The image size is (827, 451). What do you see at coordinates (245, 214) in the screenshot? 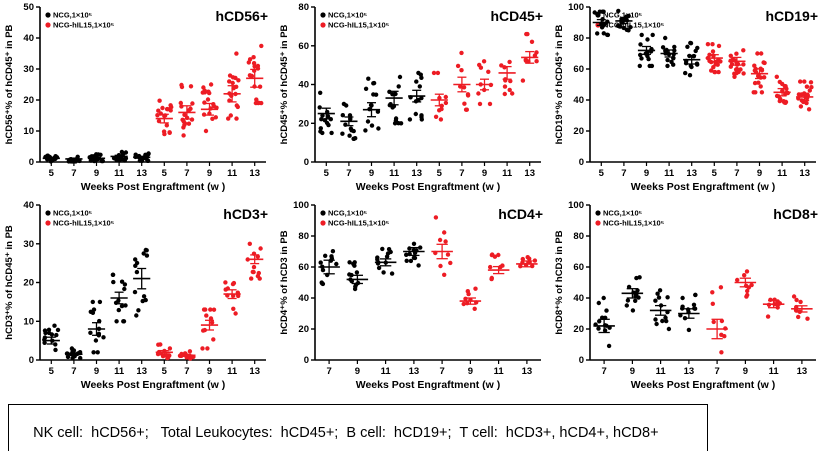
I see `panel-title: hCD3+` at bounding box center [245, 214].